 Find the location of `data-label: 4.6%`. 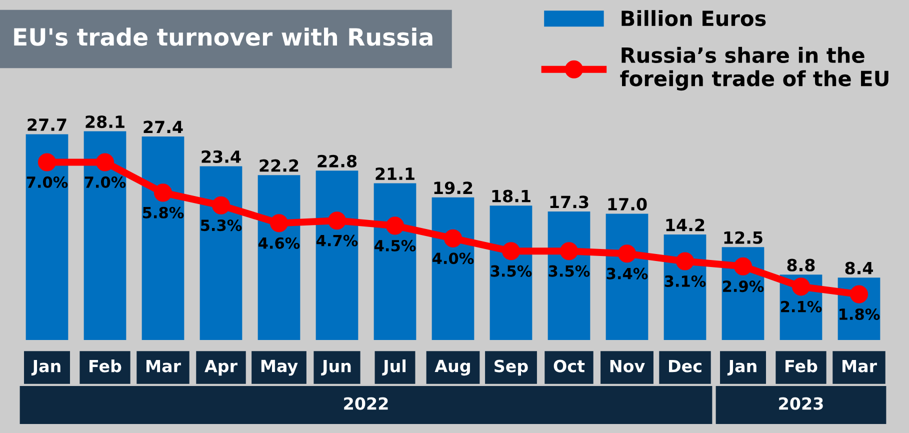

data-label: 4.6% is located at coordinates (279, 243).